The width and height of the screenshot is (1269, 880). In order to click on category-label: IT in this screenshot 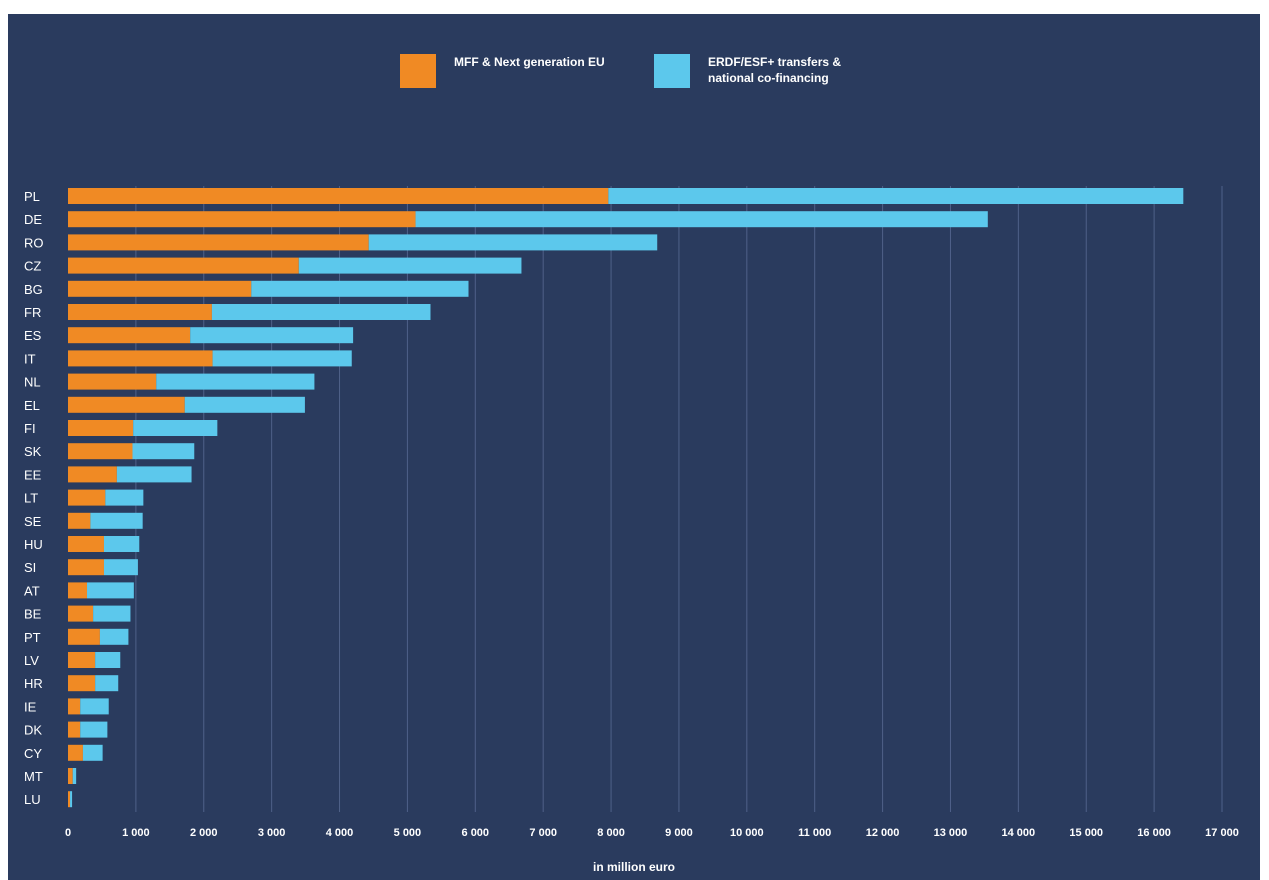, I will do `click(30, 358)`.